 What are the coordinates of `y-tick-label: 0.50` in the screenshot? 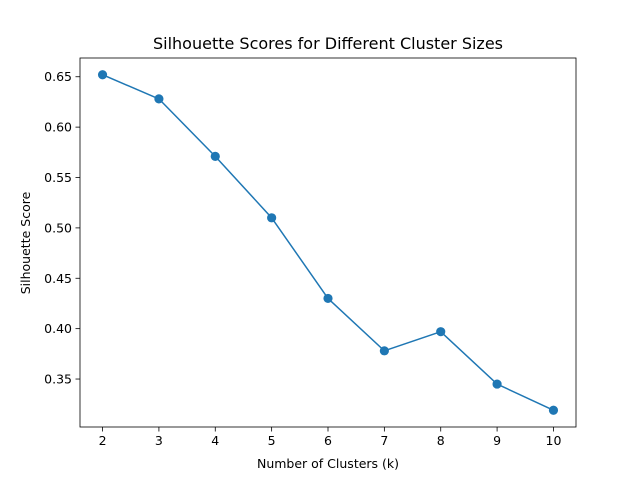 It's located at (58, 227).